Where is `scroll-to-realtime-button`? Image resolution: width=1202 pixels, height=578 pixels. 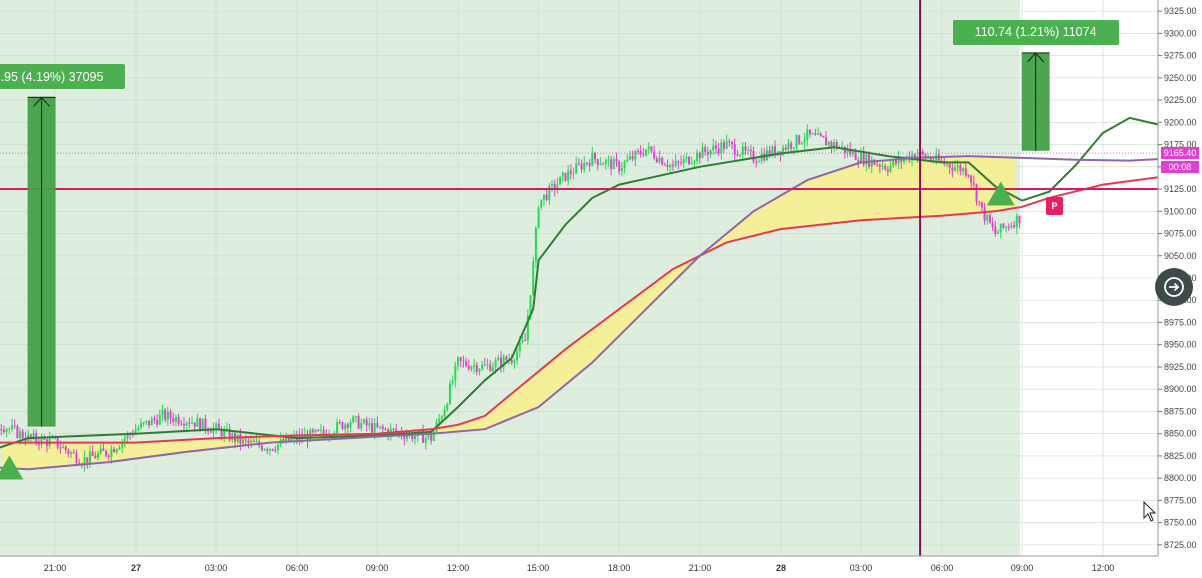
scroll-to-realtime-button is located at coordinates (1174, 287).